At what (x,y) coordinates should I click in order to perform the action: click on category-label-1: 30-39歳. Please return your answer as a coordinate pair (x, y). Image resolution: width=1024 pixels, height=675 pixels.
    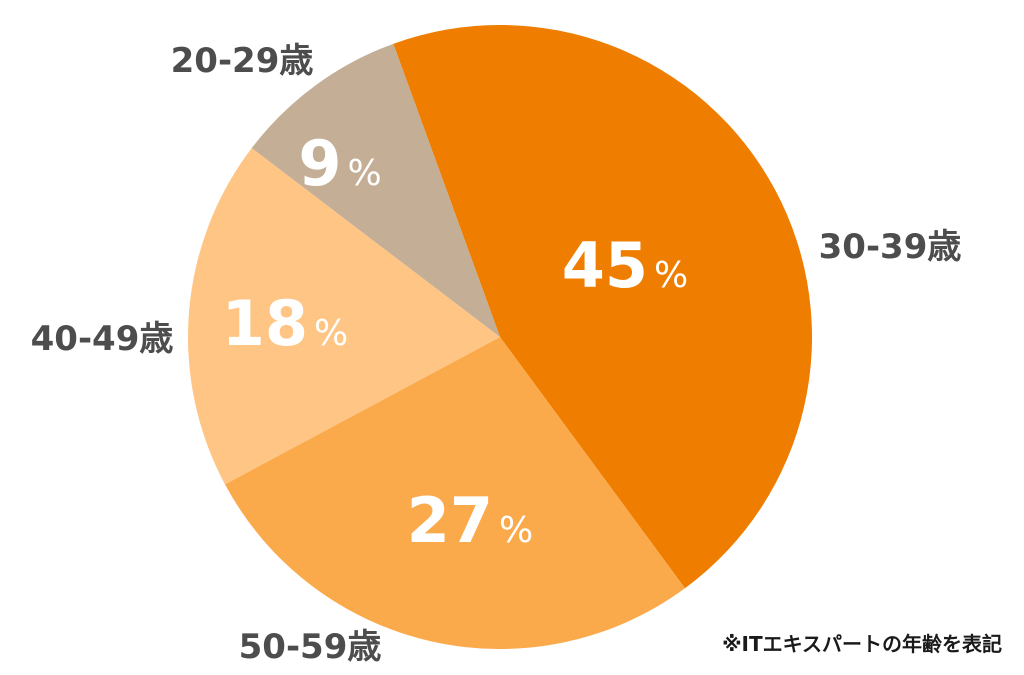
    Looking at the image, I should click on (890, 247).